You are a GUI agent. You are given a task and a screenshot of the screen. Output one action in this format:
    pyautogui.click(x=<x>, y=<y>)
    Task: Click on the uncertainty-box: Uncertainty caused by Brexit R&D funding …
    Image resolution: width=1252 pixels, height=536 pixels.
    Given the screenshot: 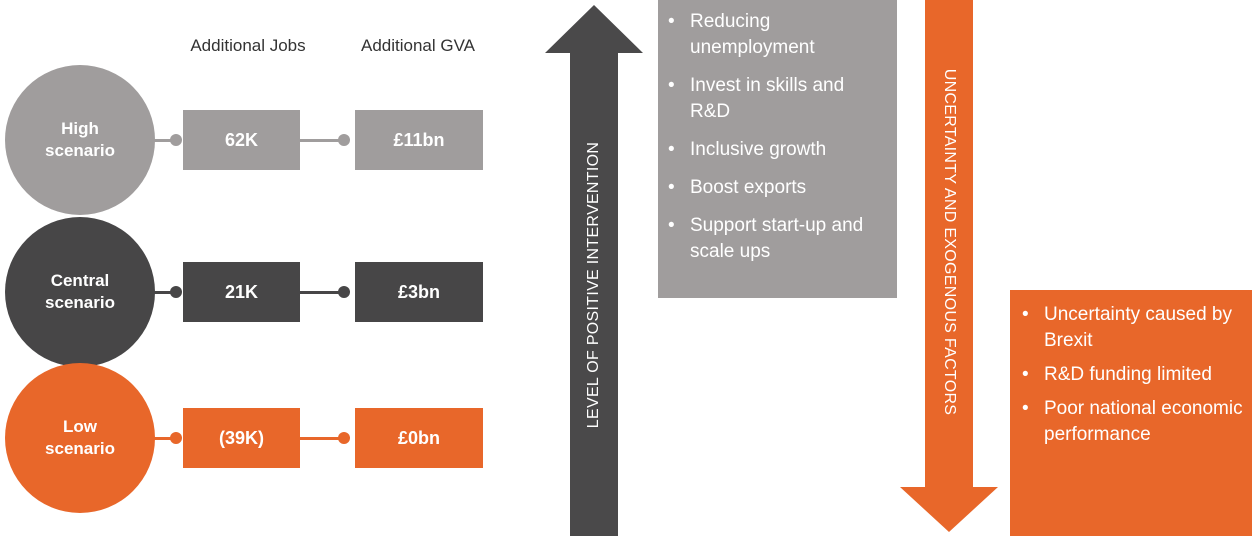 What is the action you would take?
    pyautogui.click(x=1131, y=413)
    